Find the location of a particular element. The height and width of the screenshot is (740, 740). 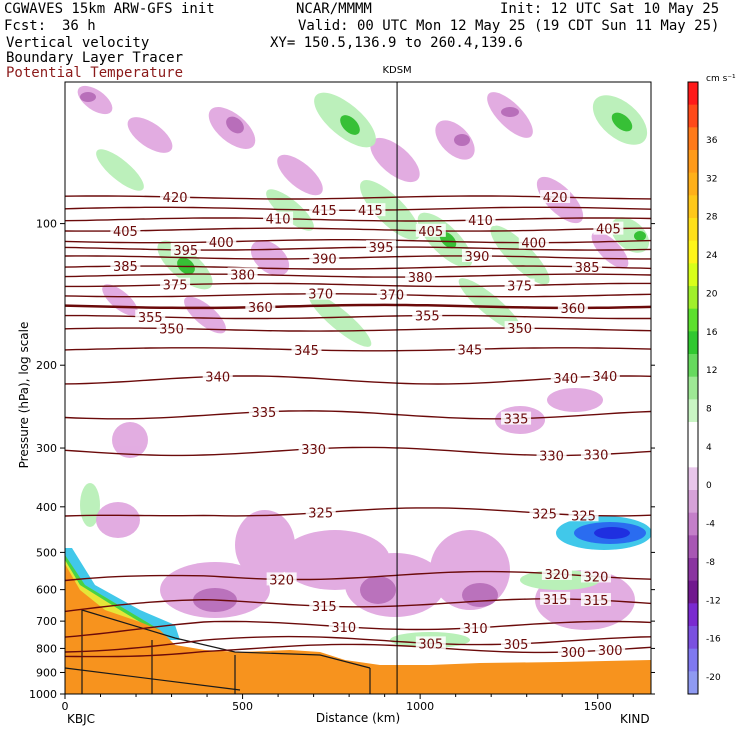

y-tick-label: 100 is located at coordinates (46, 224).